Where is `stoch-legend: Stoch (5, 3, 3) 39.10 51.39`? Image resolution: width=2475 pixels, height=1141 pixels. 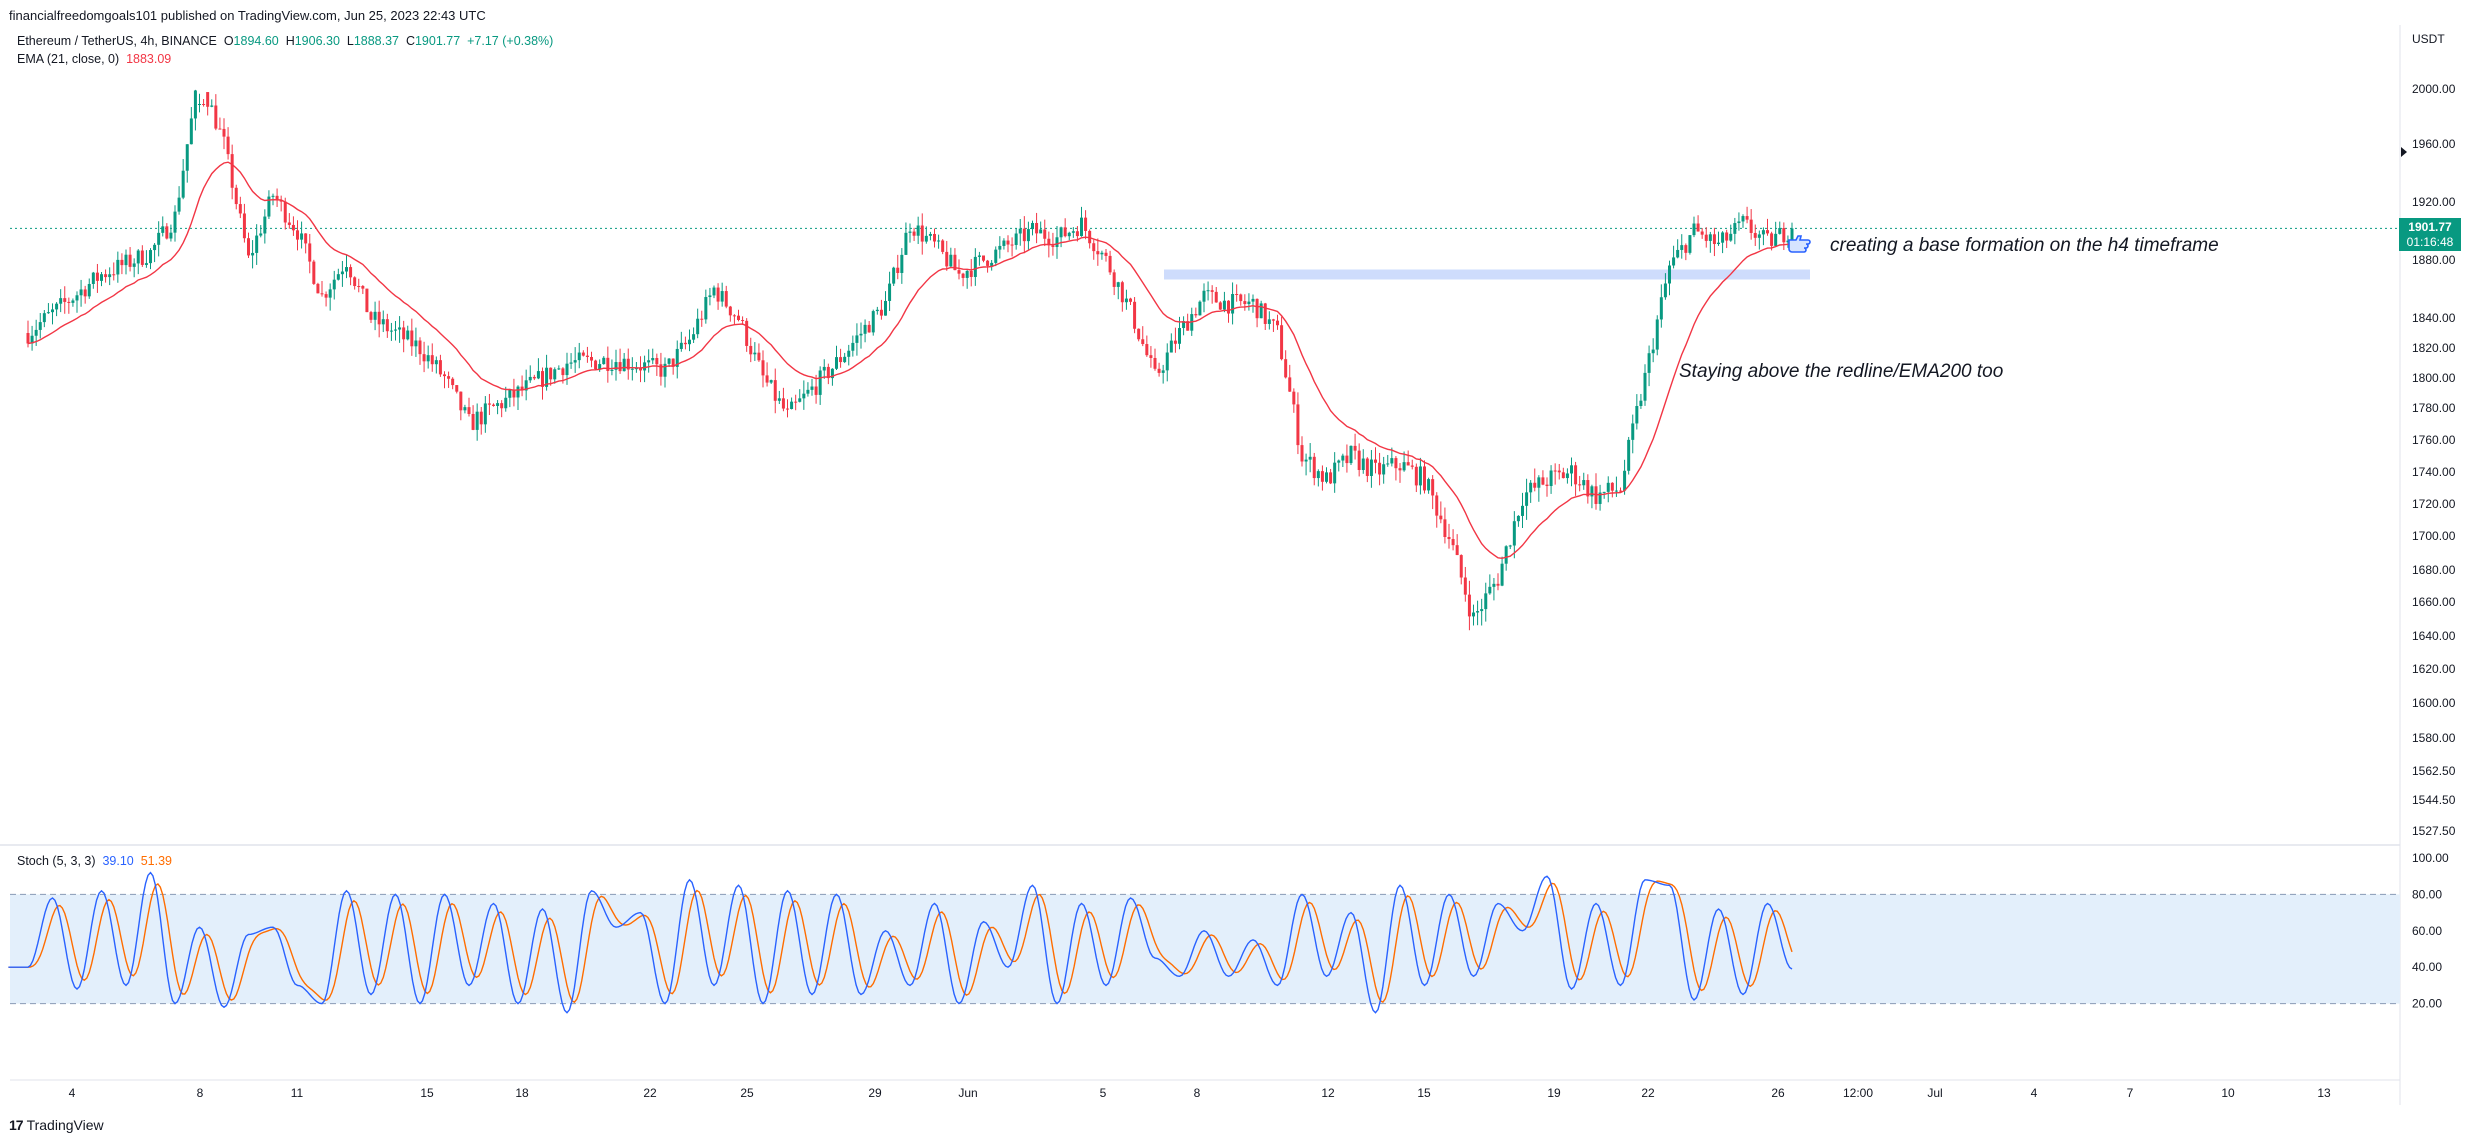
stoch-legend: Stoch (5, 3, 3) 39.10 51.39 is located at coordinates (94, 861).